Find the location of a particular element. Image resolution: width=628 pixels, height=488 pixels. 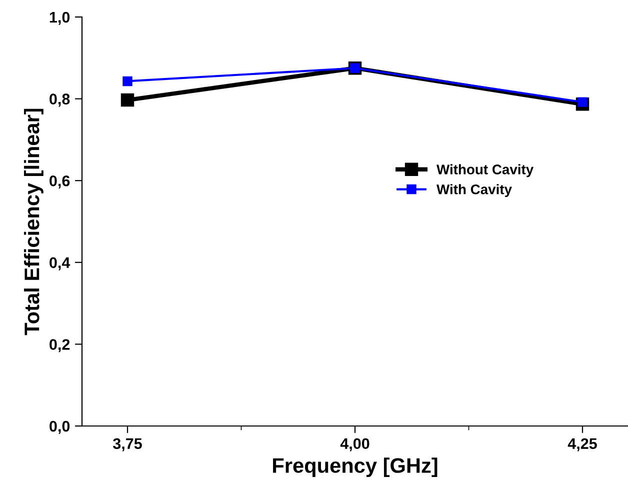

y-tick-label: 0,8 is located at coordinates (60, 100).